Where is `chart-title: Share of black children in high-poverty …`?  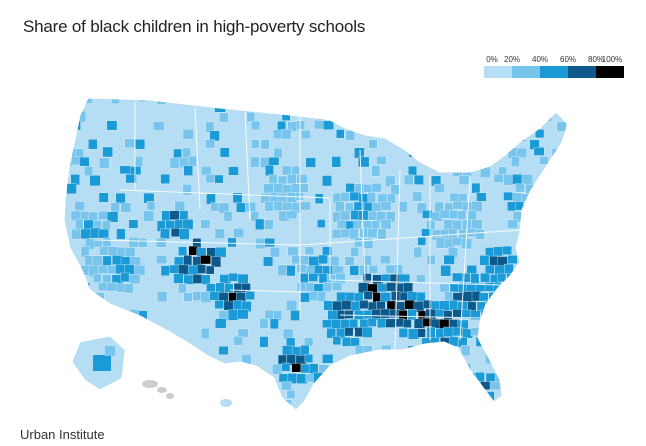 chart-title: Share of black children in high-poverty … is located at coordinates (194, 26).